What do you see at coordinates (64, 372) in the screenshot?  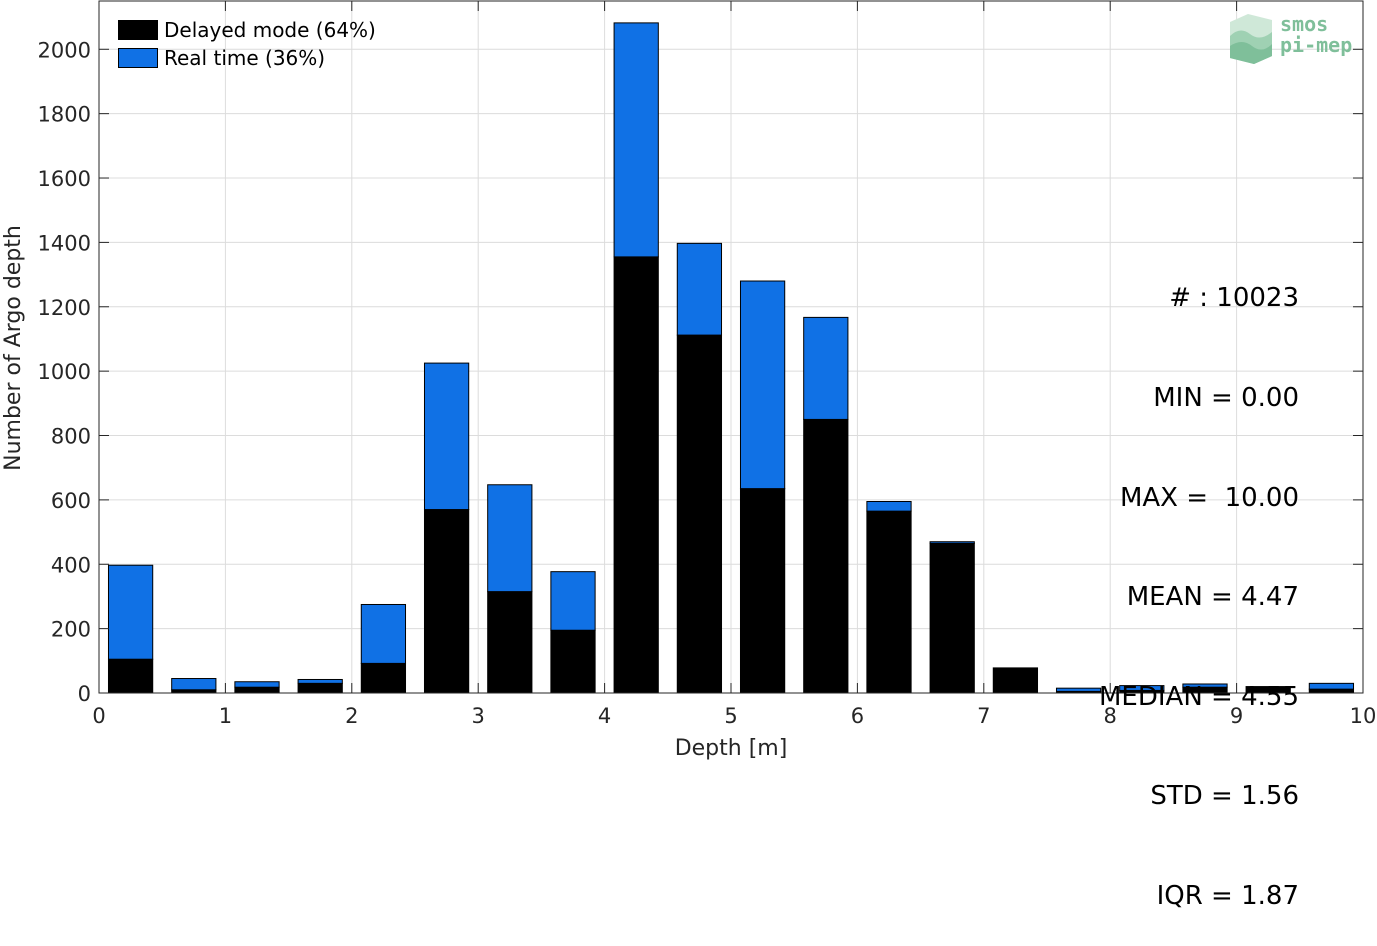 I see `y-tick-label: 1000` at bounding box center [64, 372].